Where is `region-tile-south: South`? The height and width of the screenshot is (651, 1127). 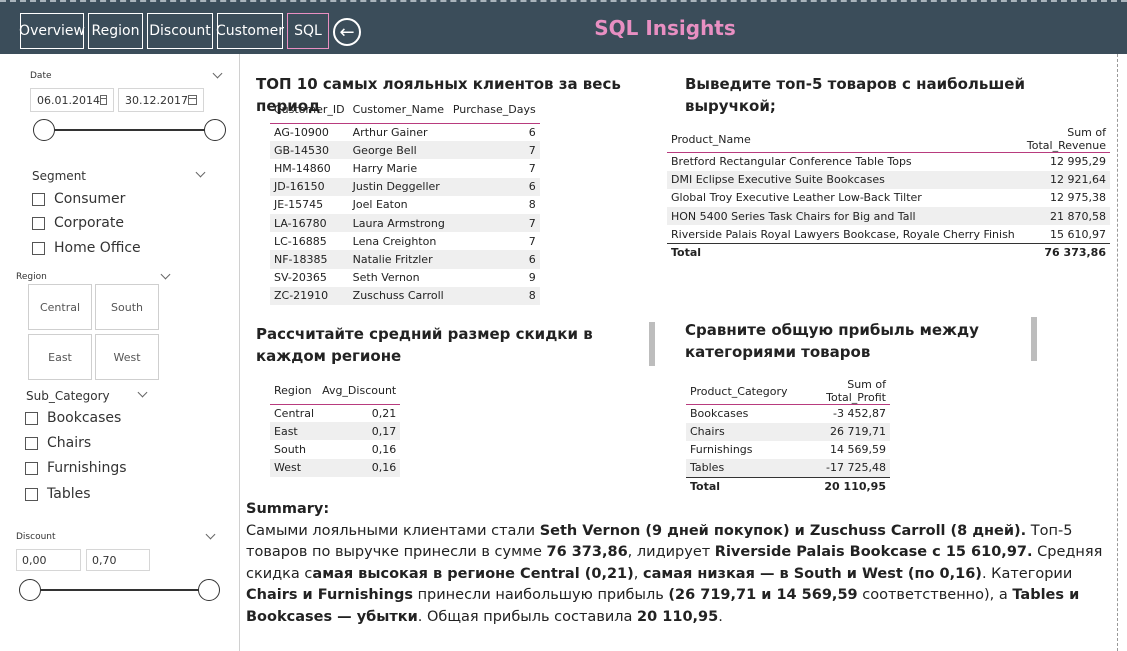
region-tile-south: South is located at coordinates (127, 307).